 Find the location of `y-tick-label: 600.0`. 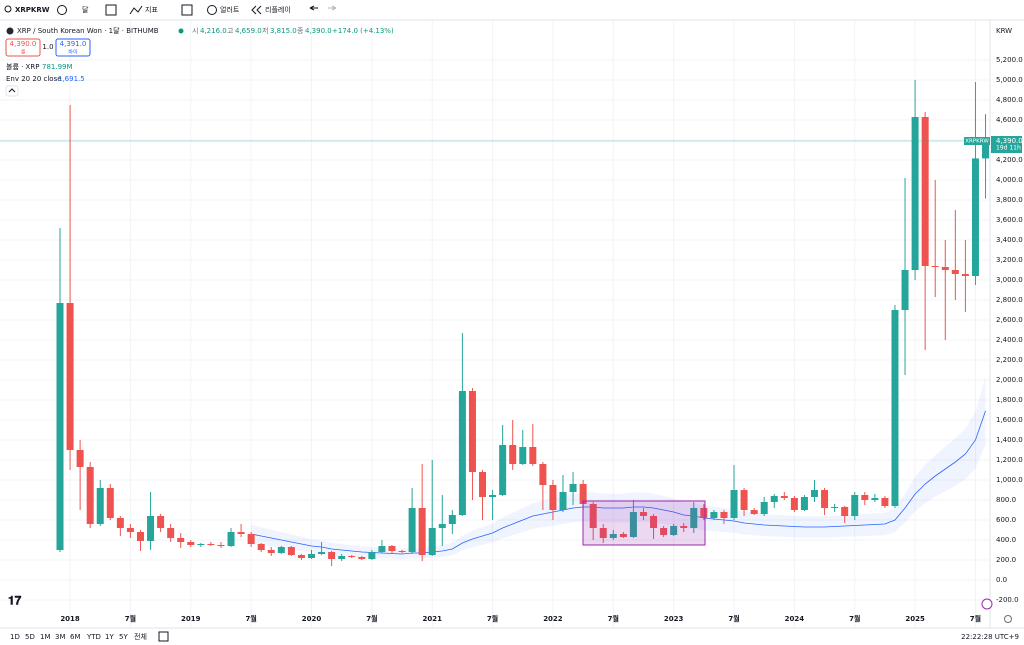

y-tick-label: 600.0 is located at coordinates (1006, 520).